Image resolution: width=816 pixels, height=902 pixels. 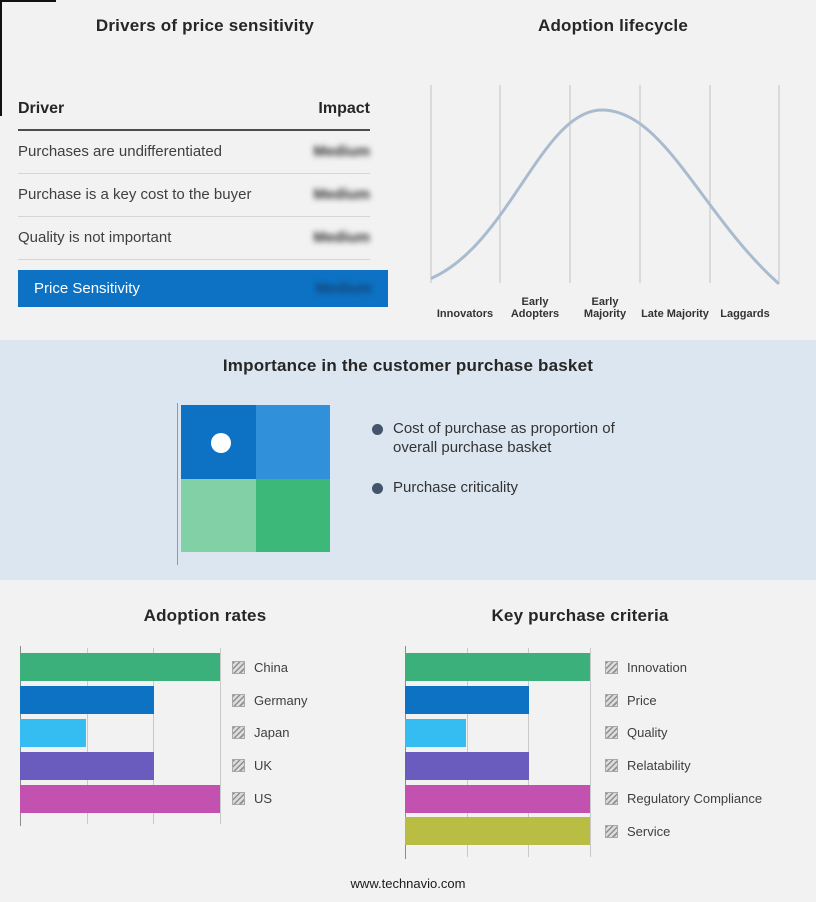 I want to click on bell-curve-line, so click(x=605, y=196).